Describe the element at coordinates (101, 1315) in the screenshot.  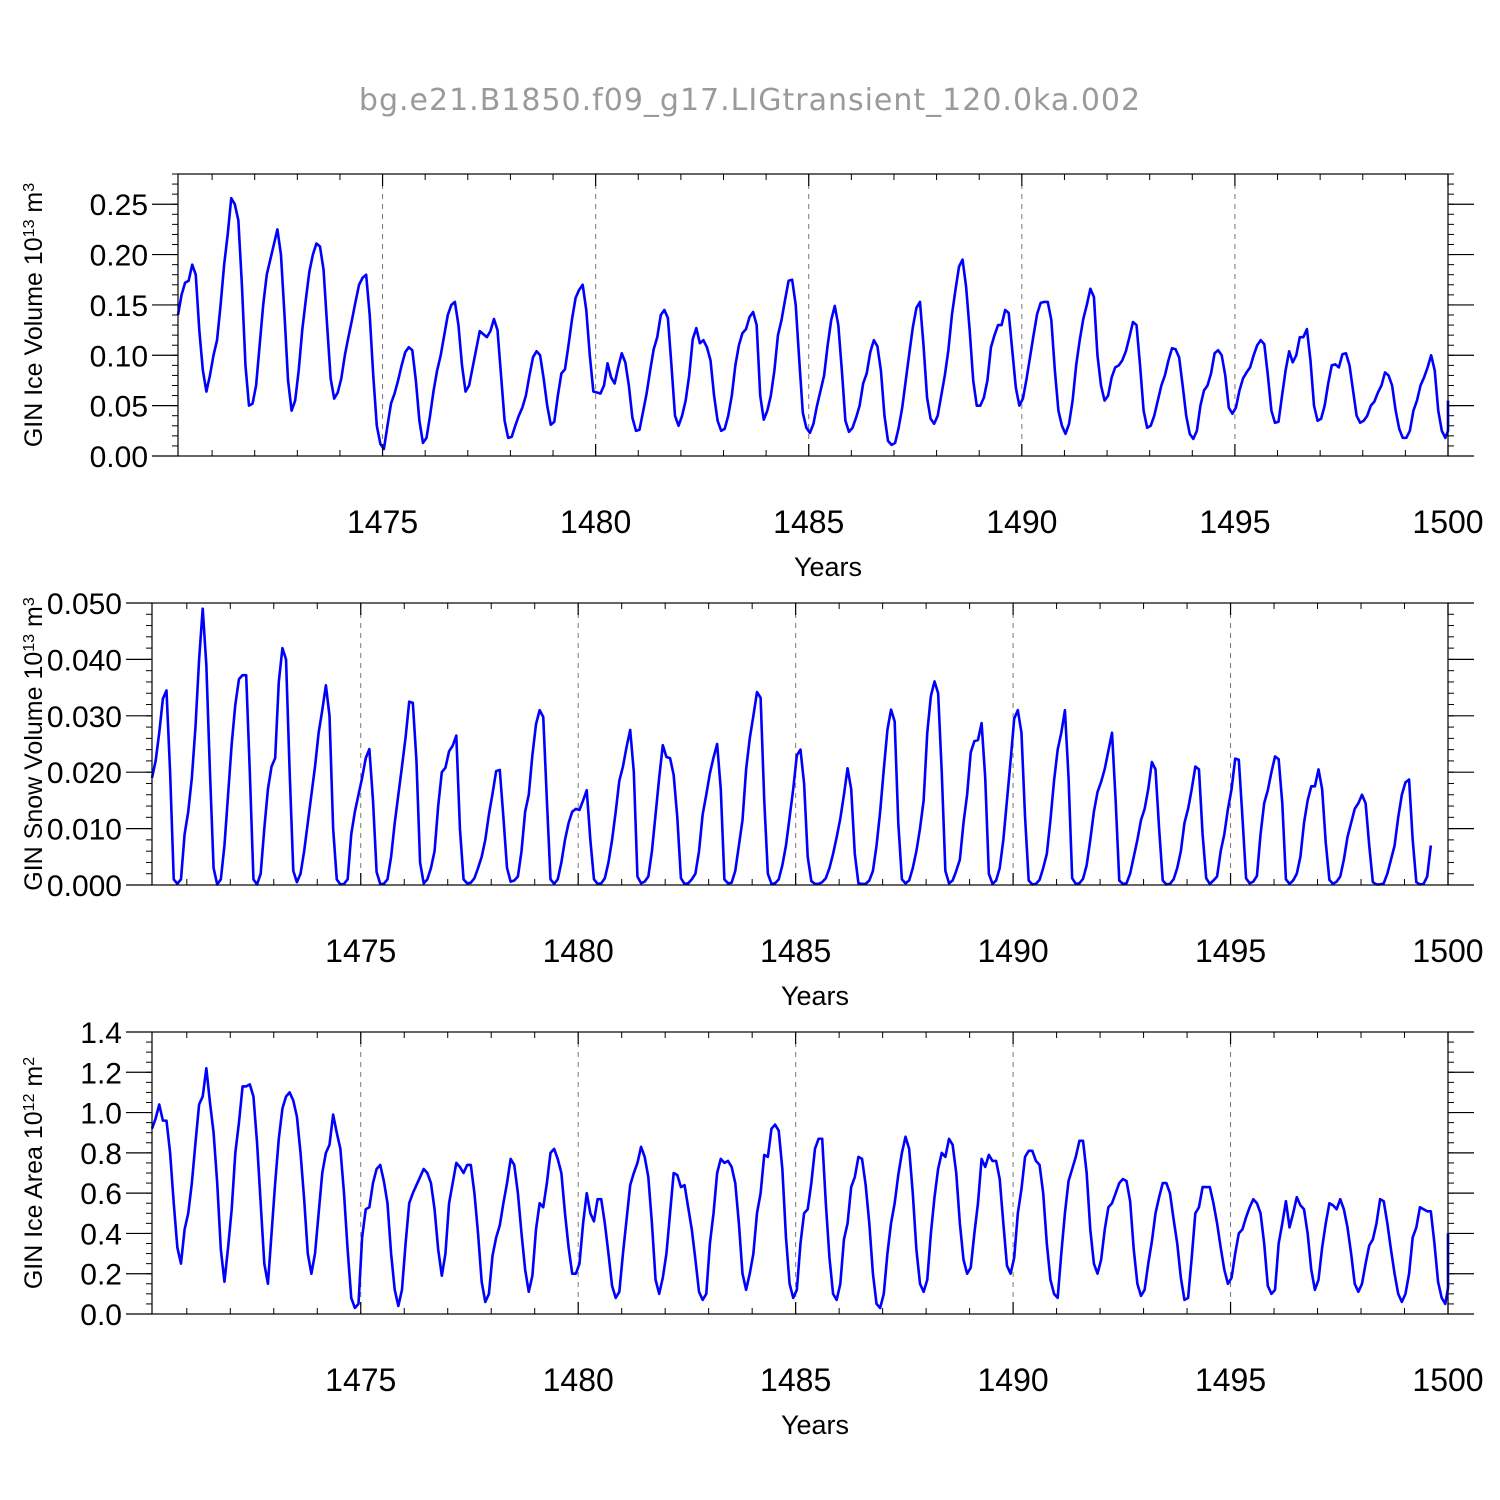
I see `y-tick-label: 0.0` at that location.